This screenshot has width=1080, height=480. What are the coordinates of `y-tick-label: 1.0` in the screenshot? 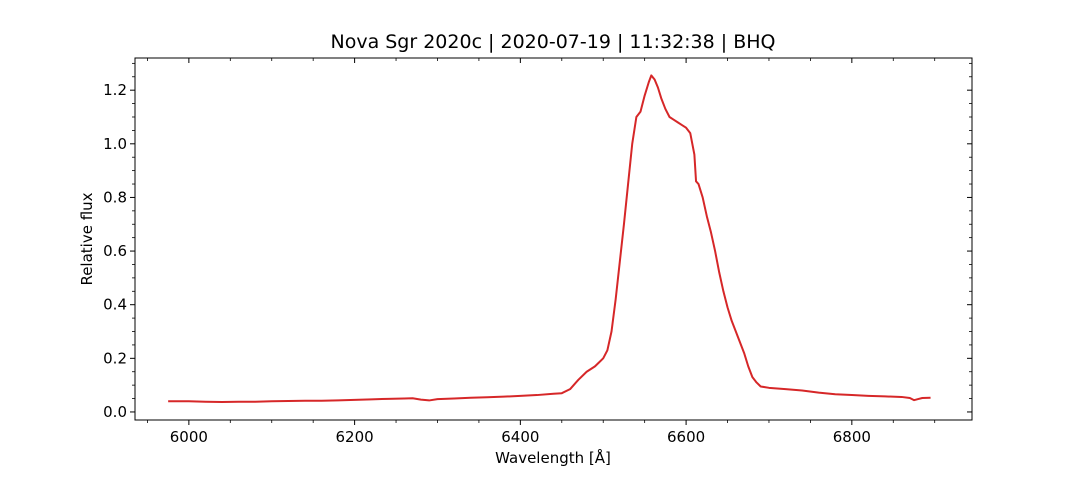 It's located at (115, 144).